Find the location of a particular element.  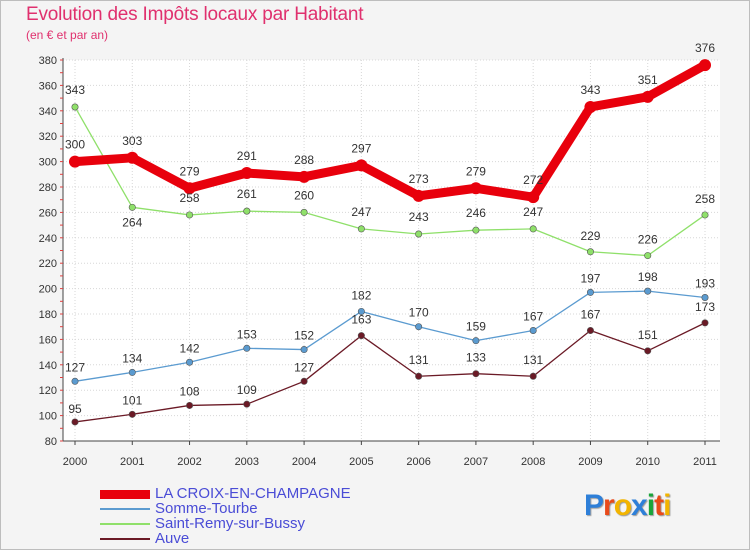

data-label: 95 is located at coordinates (75, 409).